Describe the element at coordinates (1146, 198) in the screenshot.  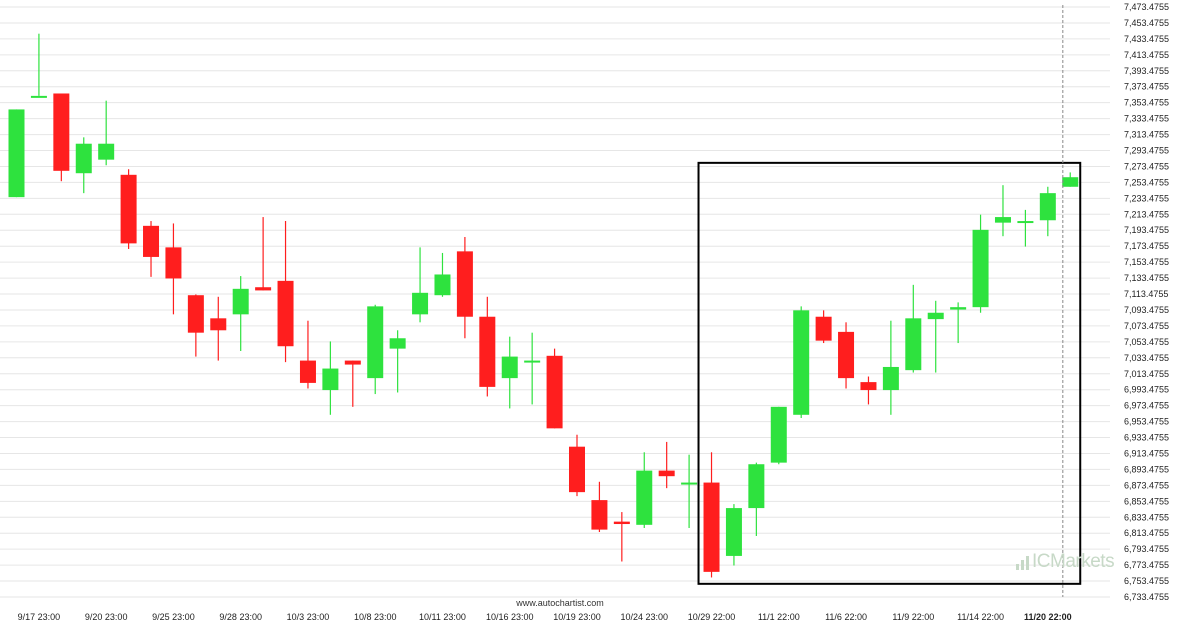
I see `y-tick-label: 7,233.4755` at that location.